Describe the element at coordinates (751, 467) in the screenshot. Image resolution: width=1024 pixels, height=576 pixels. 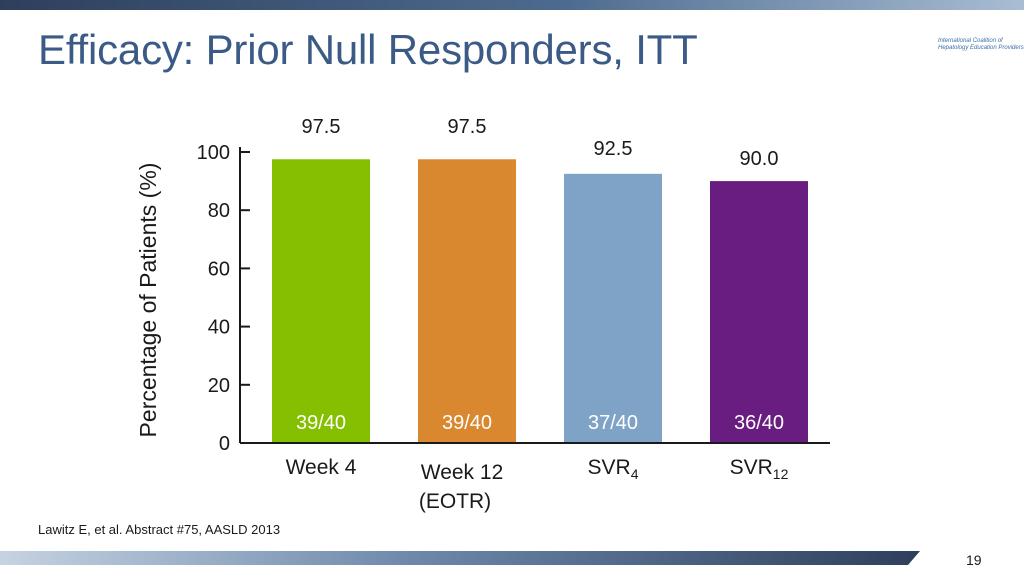
I see `x-category-main-4: SVR` at that location.